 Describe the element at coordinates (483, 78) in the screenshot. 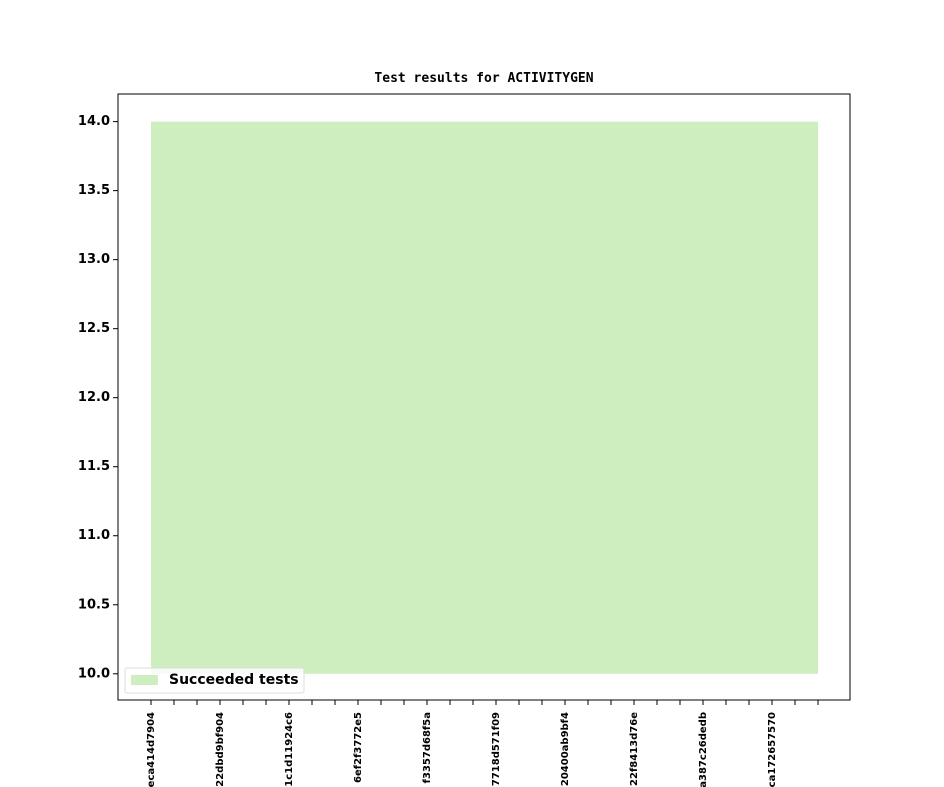

I see `chart-title: Test results for ACTIVITYGEN` at that location.